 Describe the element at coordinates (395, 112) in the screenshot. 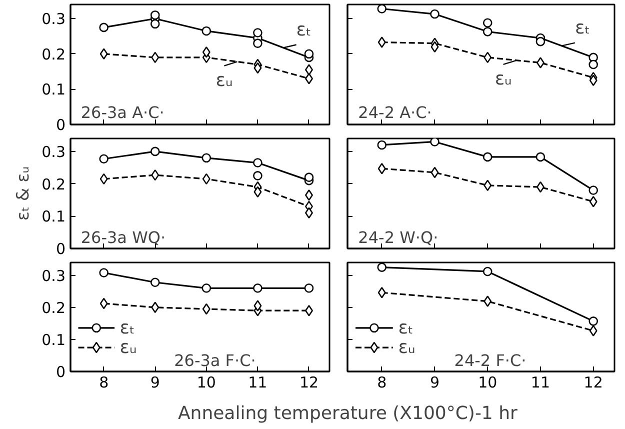

I see `annotation: 24-2 A·C·` at that location.